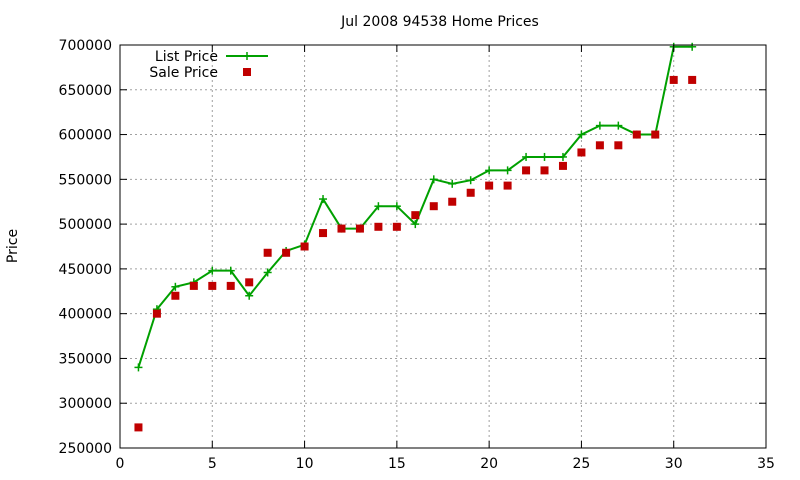 The width and height of the screenshot is (800, 480). What do you see at coordinates (766, 464) in the screenshot?
I see `x-tick-label: 35` at bounding box center [766, 464].